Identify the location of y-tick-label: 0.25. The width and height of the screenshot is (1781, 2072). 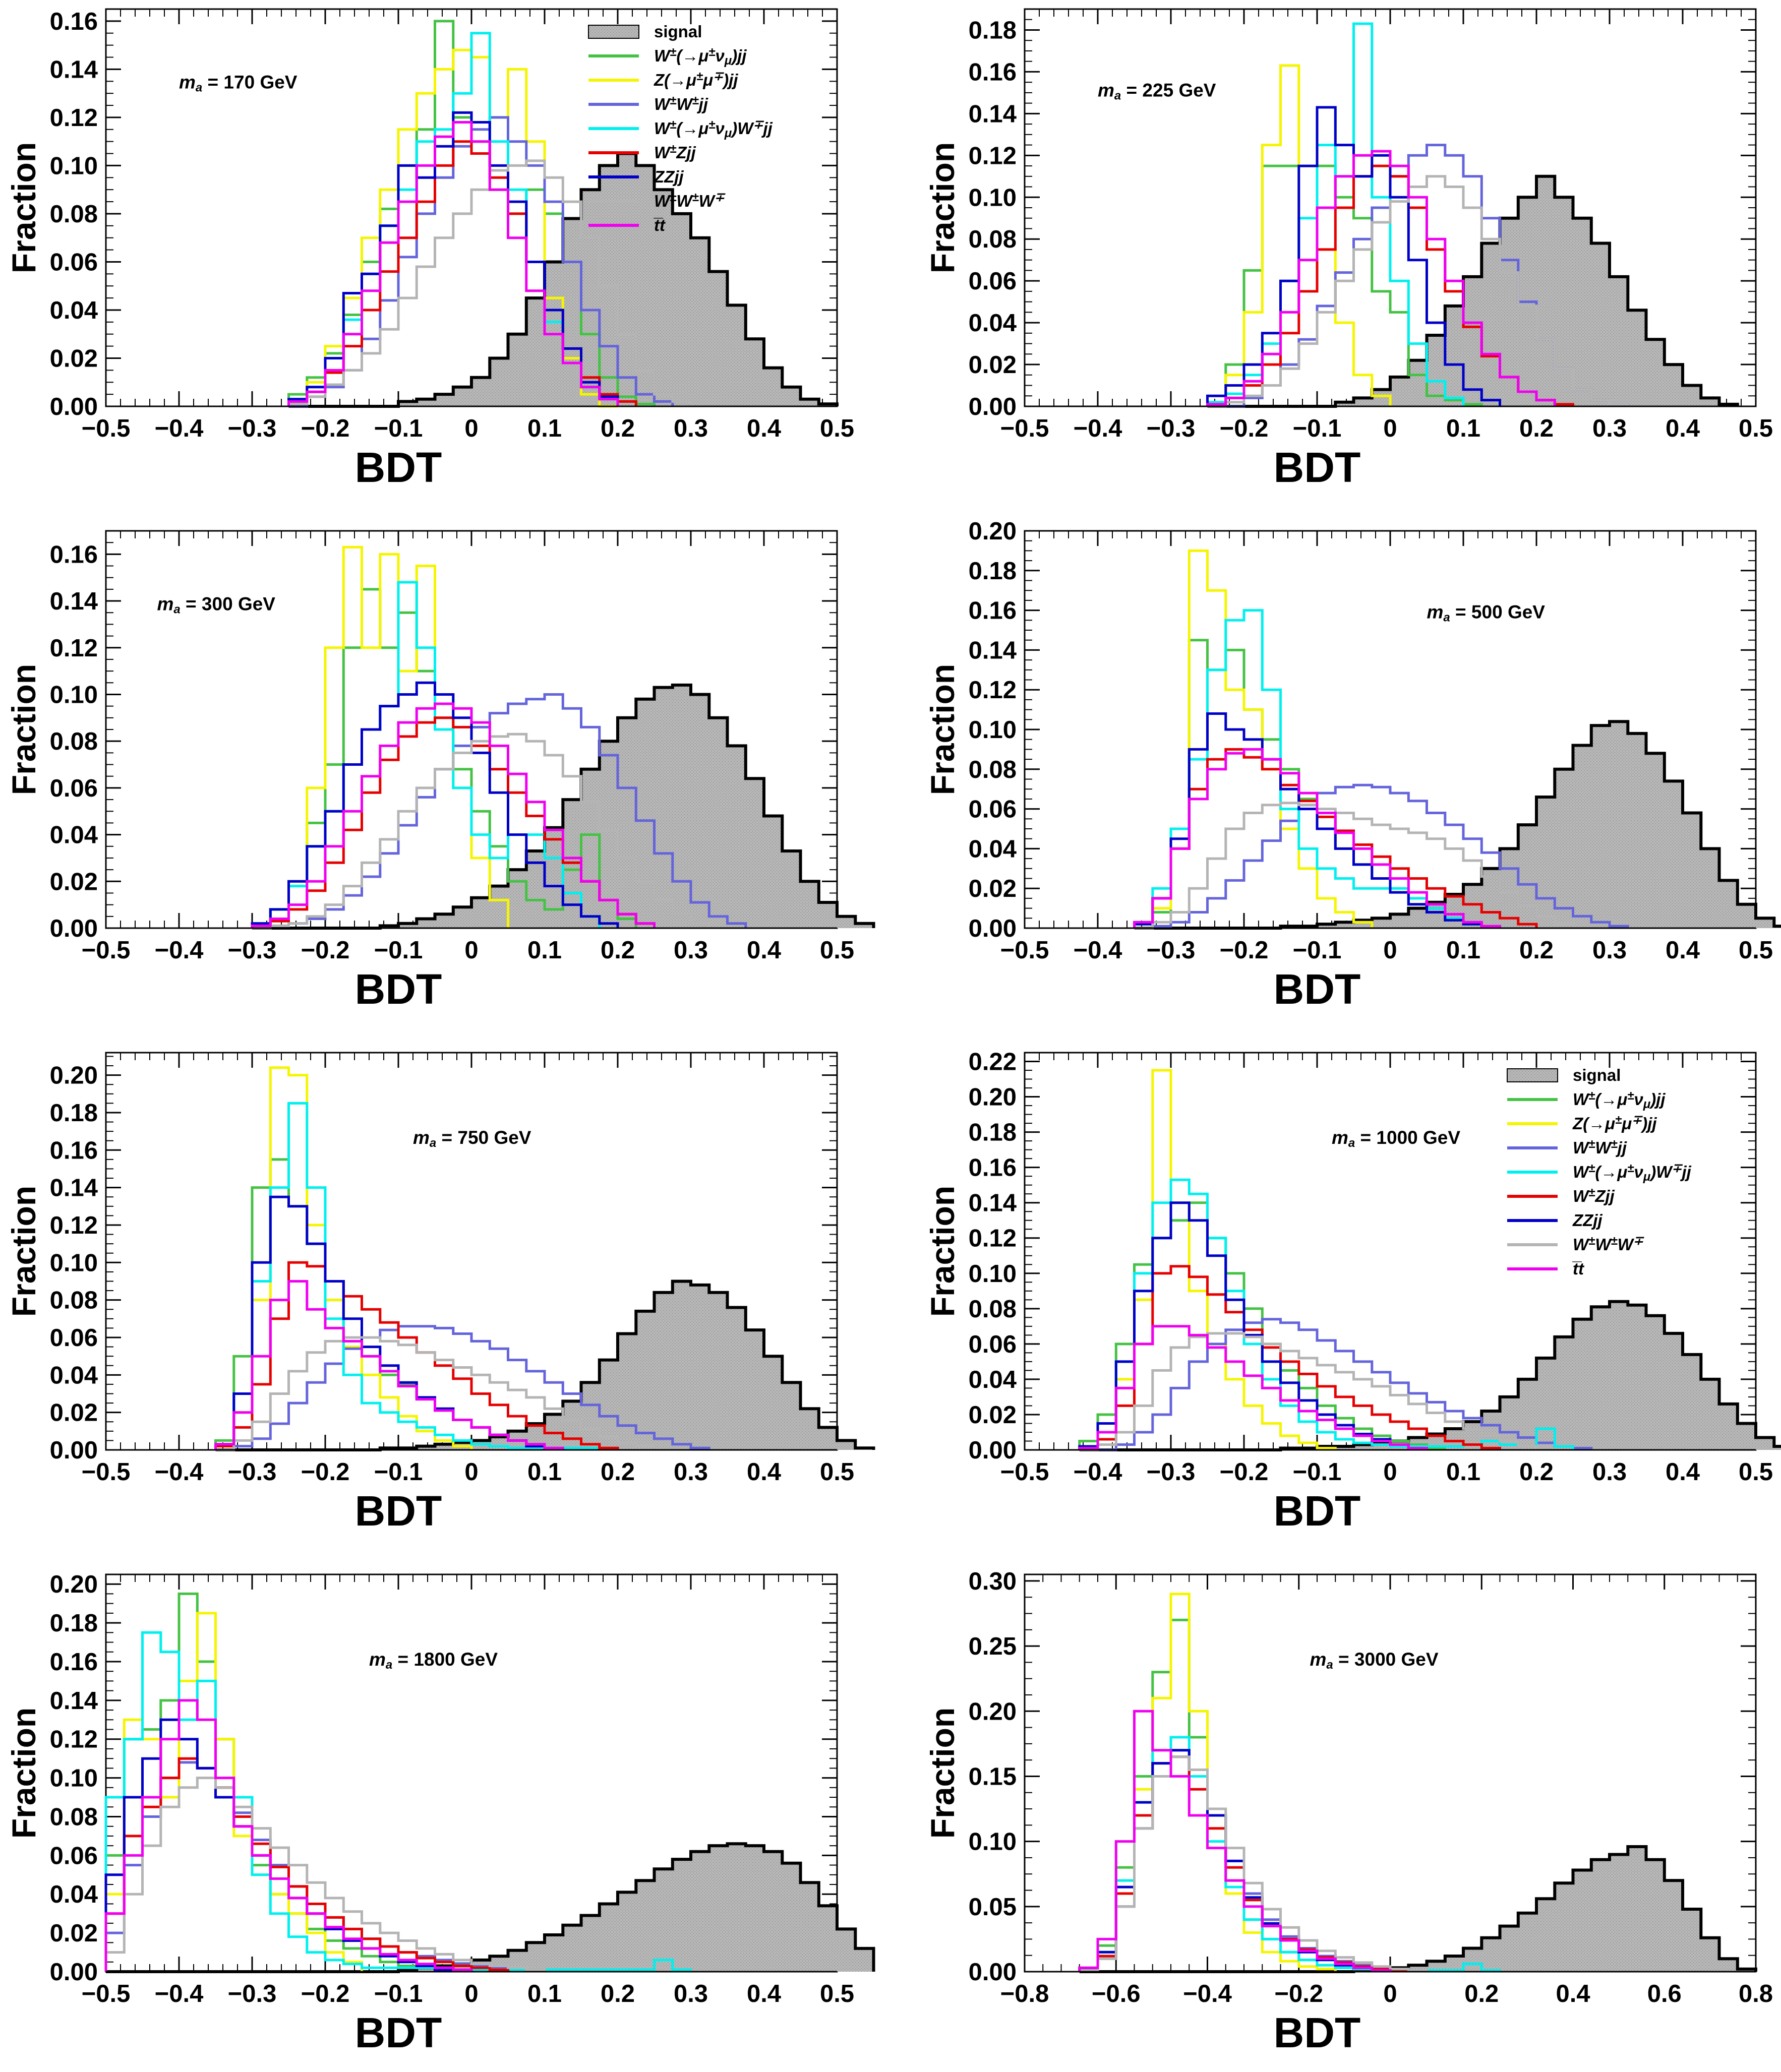
(993, 1647).